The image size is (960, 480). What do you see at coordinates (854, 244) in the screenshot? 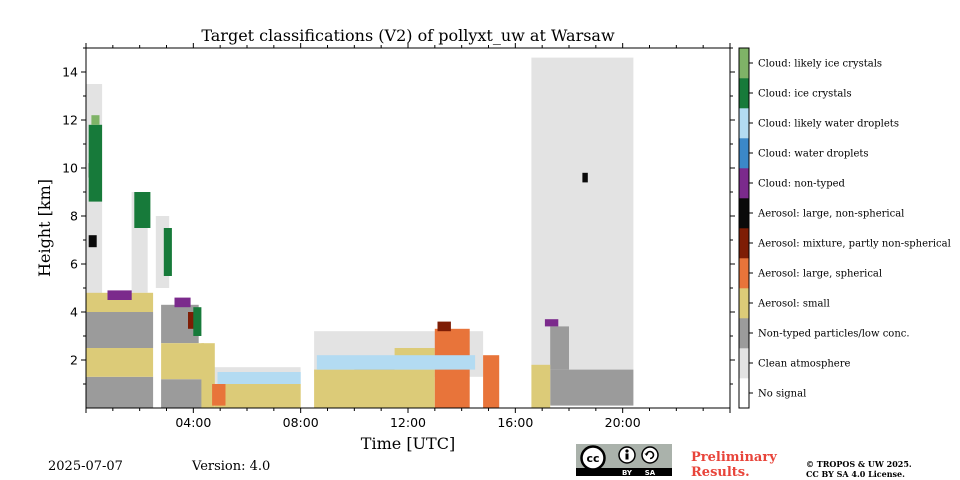
I see `colorbar-label: Aerosol: mixture, partly non-spherical` at bounding box center [854, 244].